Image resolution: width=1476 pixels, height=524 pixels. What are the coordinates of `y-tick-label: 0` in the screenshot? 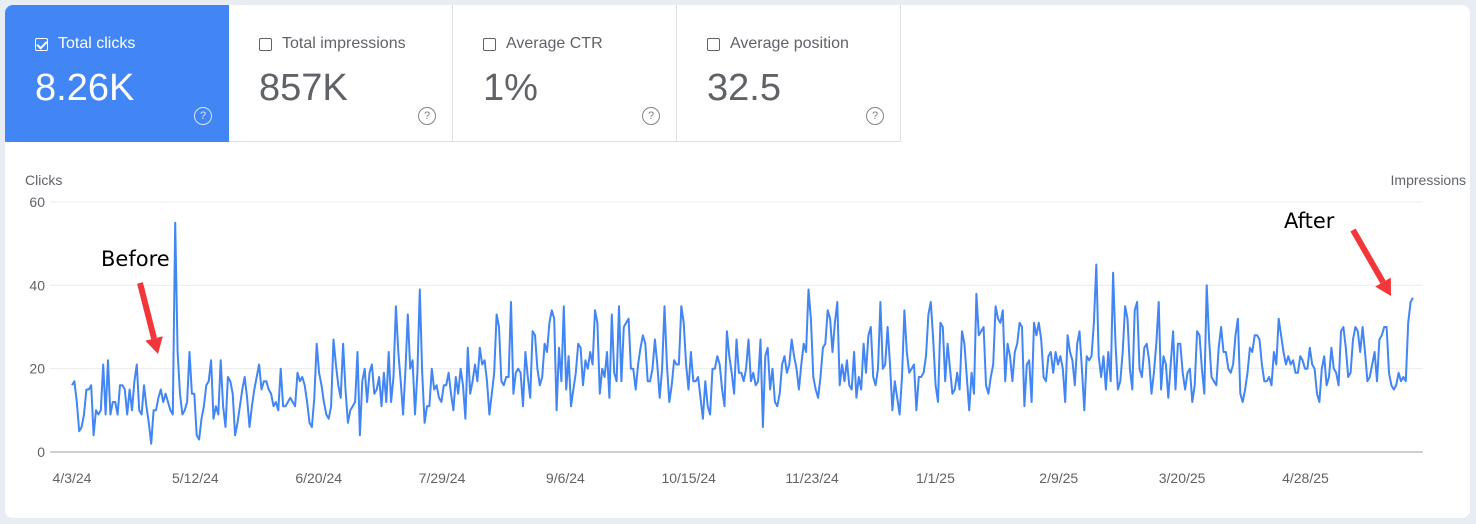 It's located at (41, 452).